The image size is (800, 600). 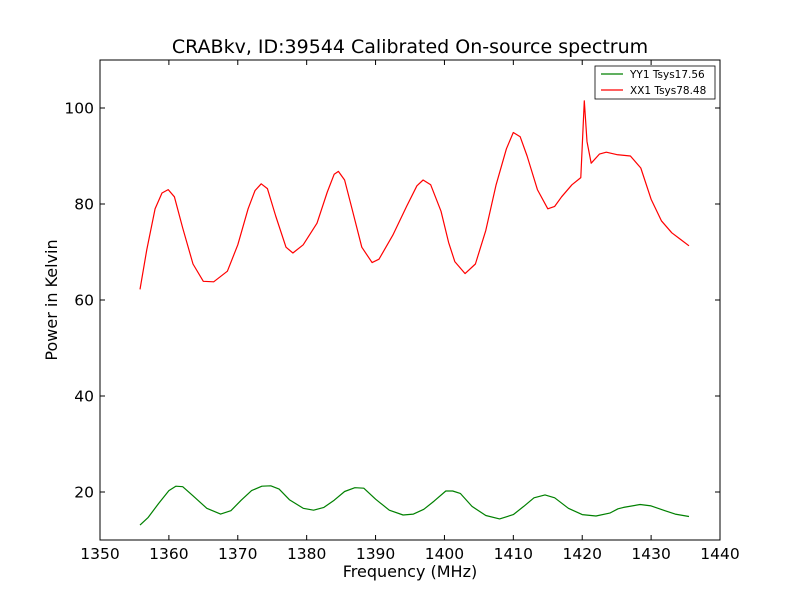 I want to click on x-tick-label: 1430, so click(x=650, y=554).